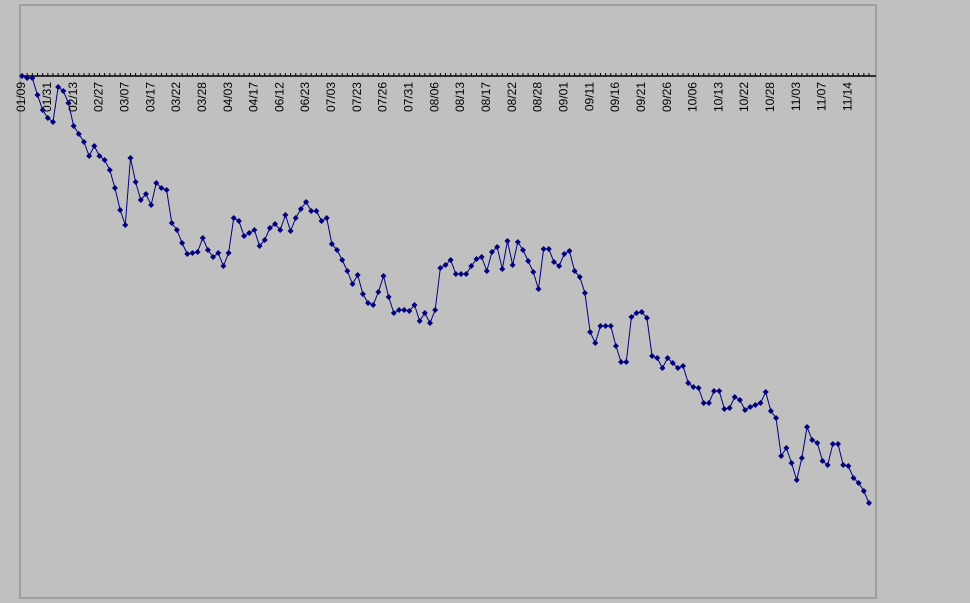  I want to click on x-tick-label: 08/17, so click(486, 97).